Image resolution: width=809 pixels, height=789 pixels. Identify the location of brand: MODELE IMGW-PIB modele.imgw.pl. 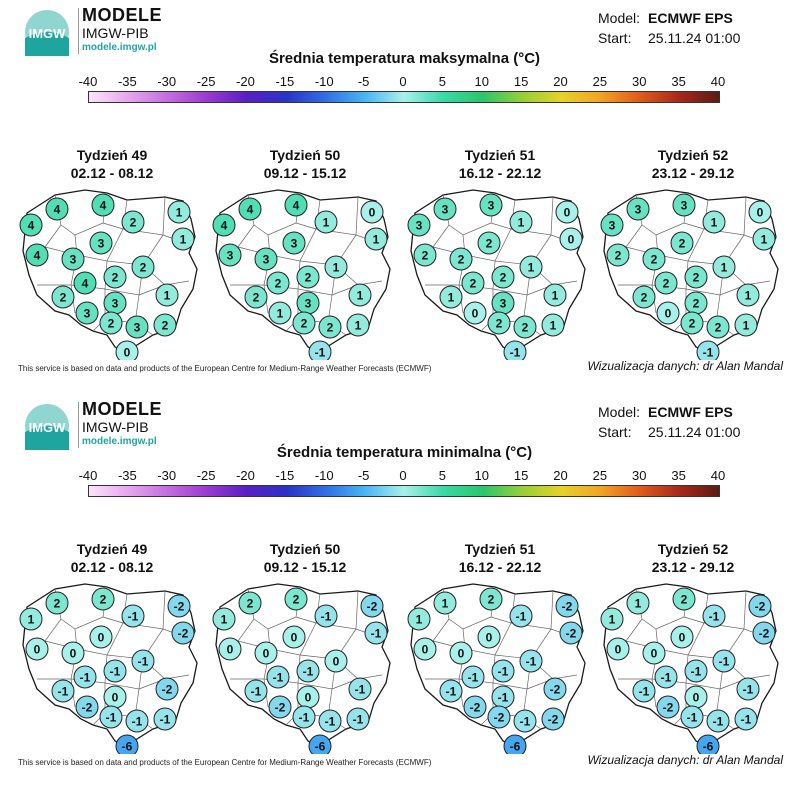
(122, 424).